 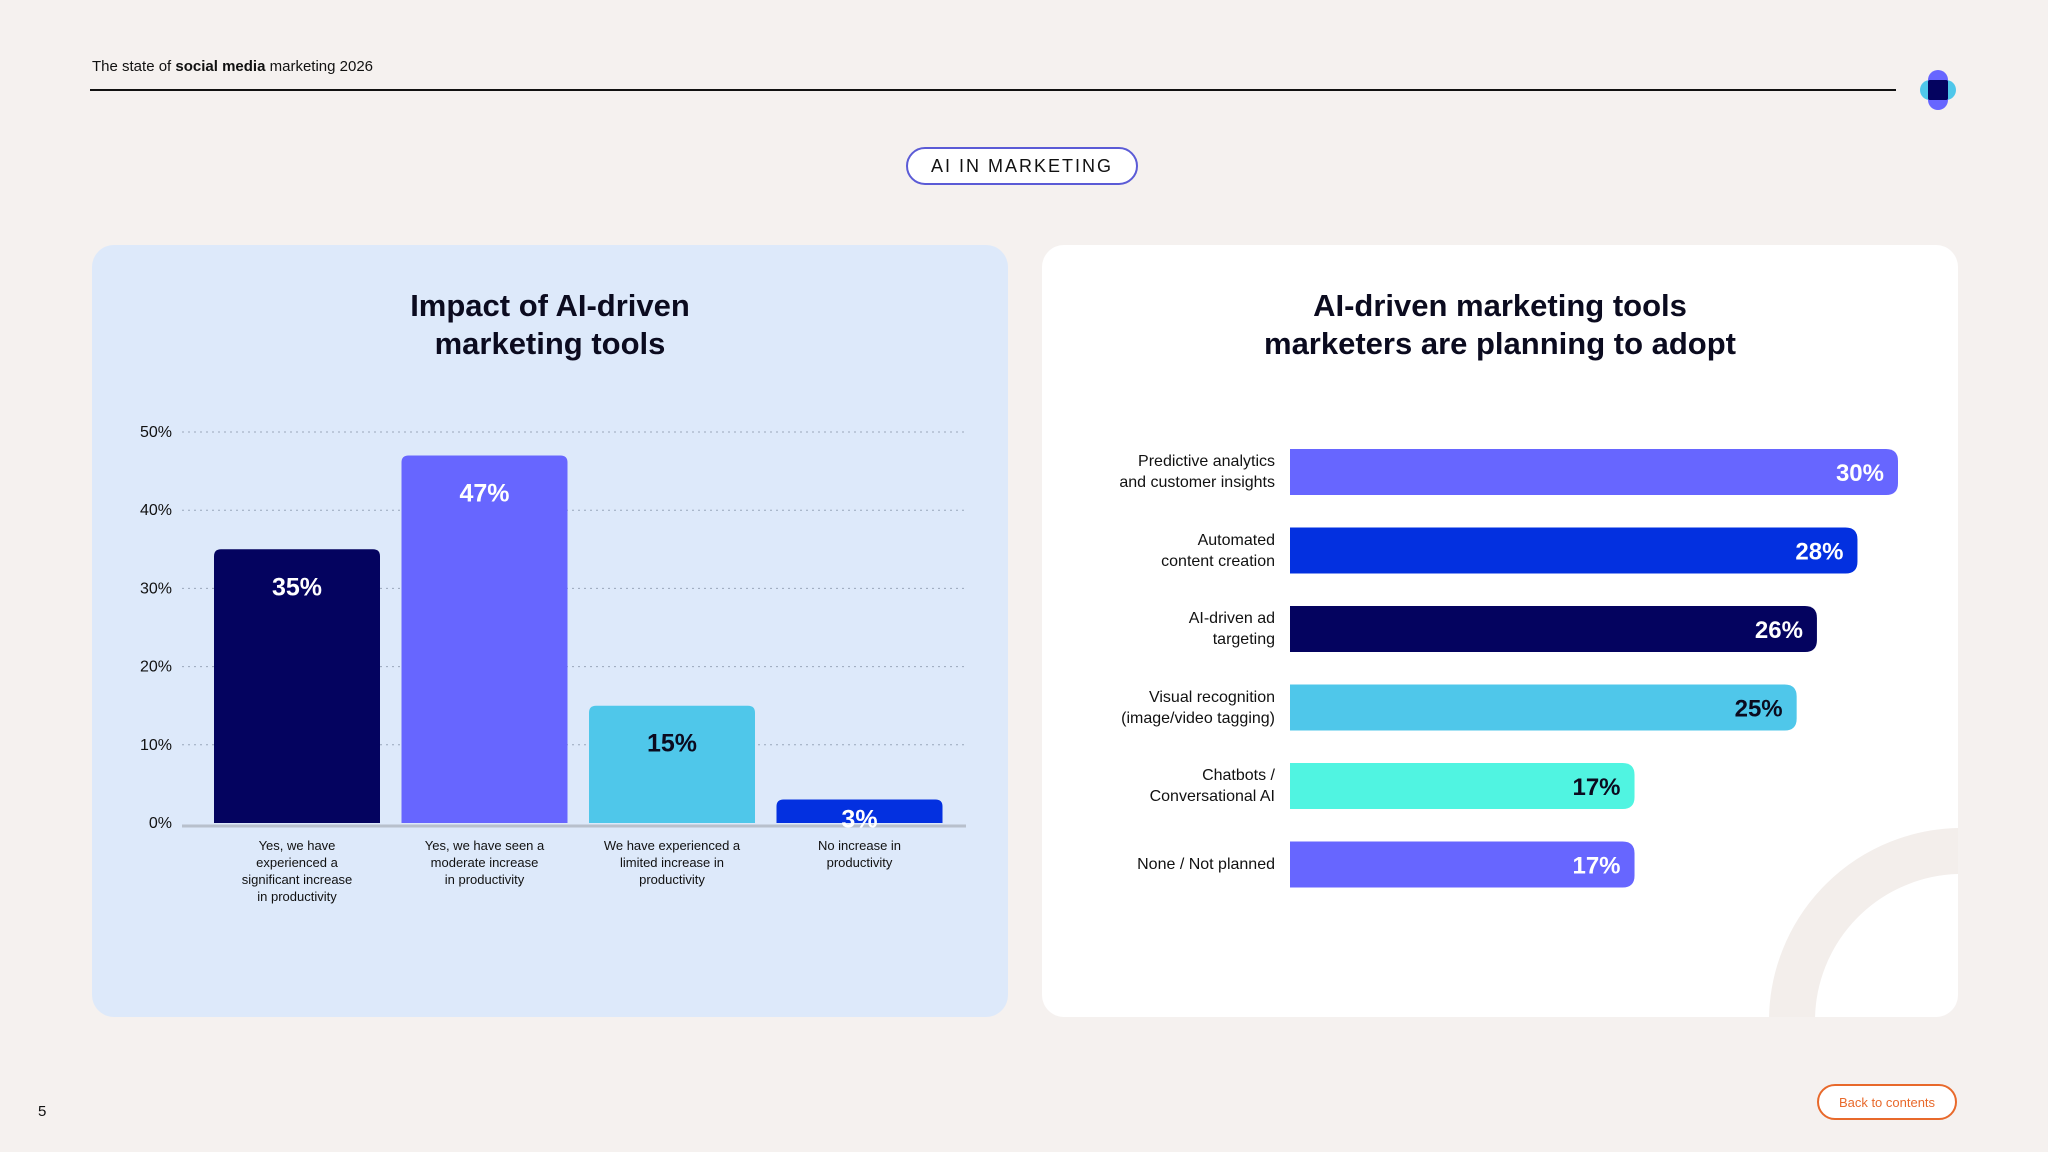 I want to click on bar-value-label: 25%, so click(x=1759, y=709).